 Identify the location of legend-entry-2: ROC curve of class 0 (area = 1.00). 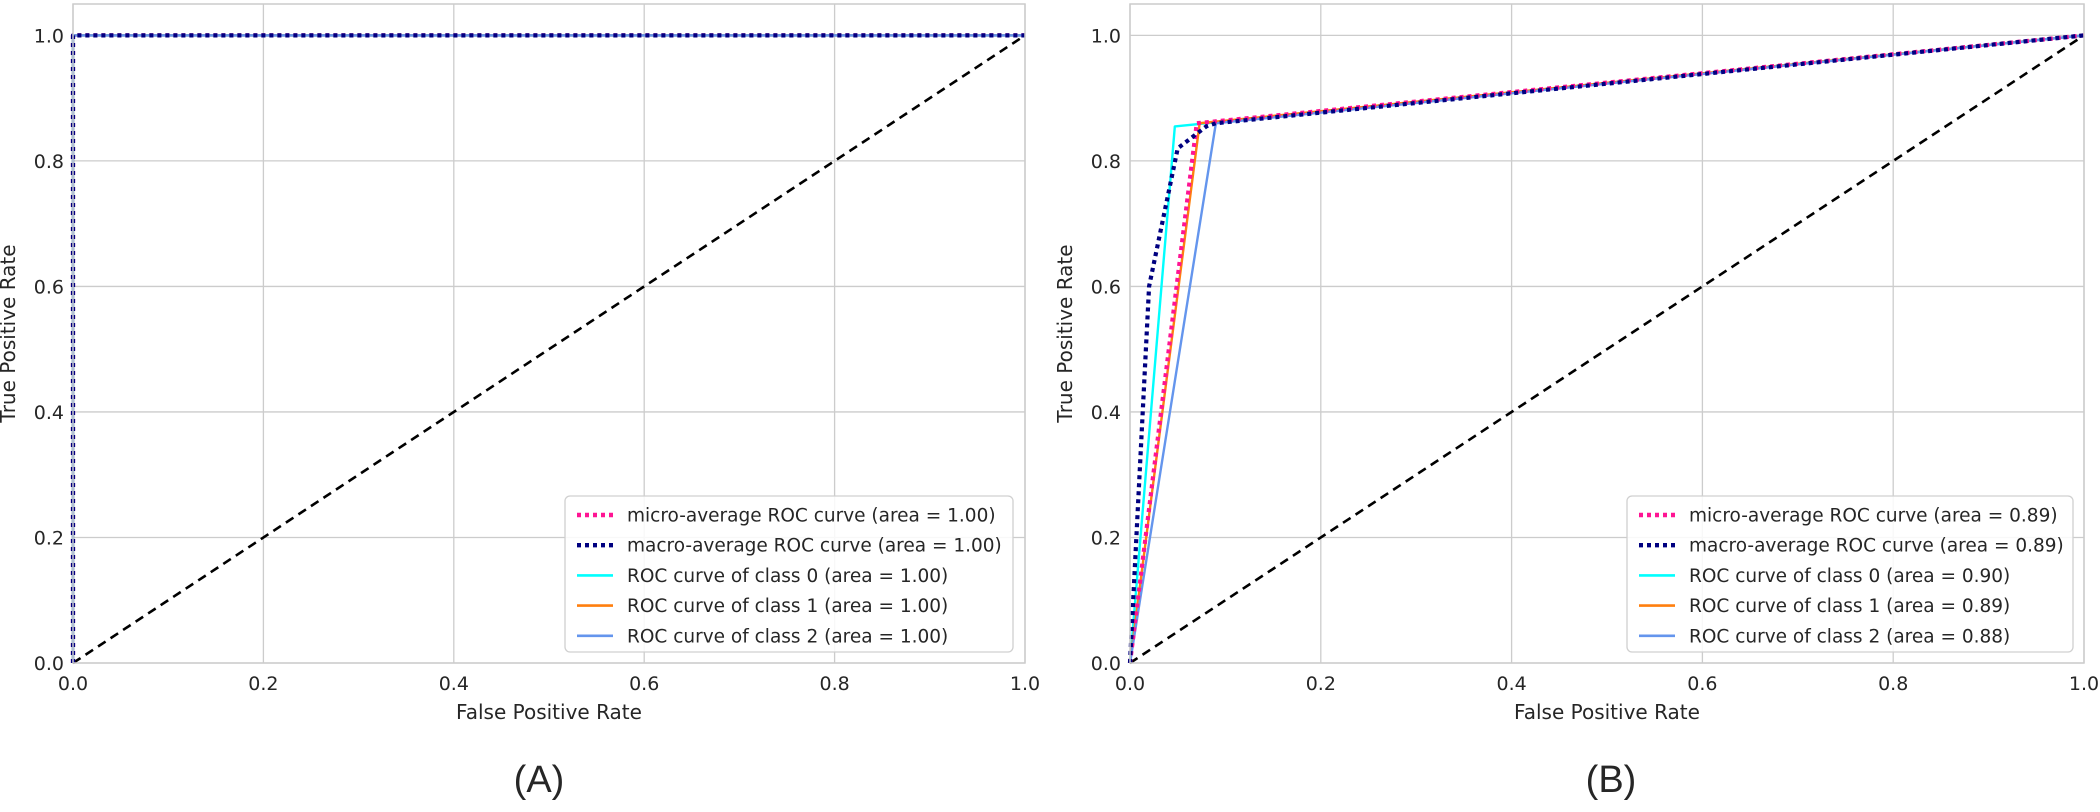
(787, 576).